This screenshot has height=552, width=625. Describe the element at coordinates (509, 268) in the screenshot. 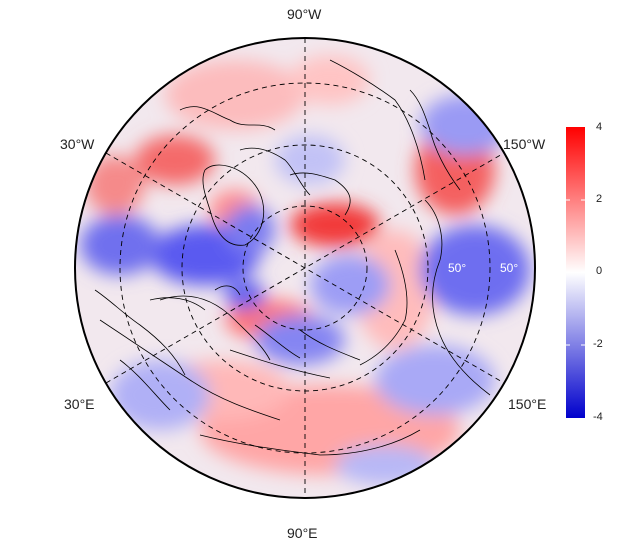

I see `lat-label-50-outer: 50°` at that location.